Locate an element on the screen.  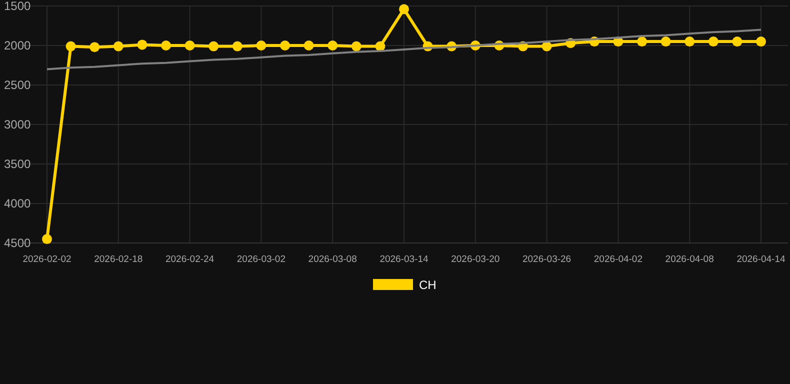
x-tick-label: 2026-02-24 is located at coordinates (189, 259).